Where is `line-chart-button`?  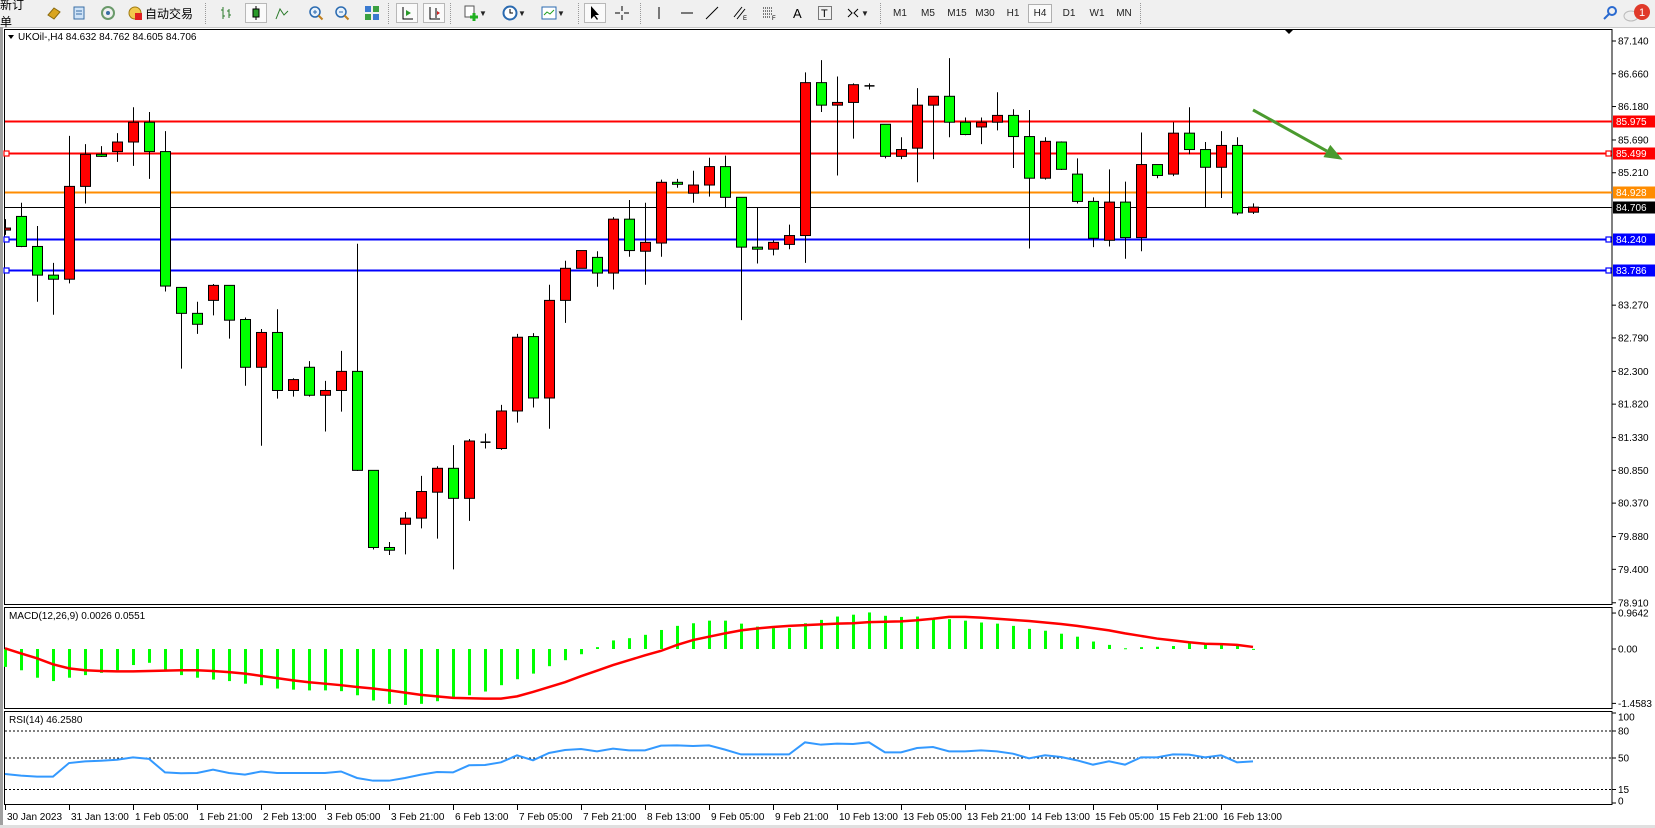
line-chart-button is located at coordinates (282, 13).